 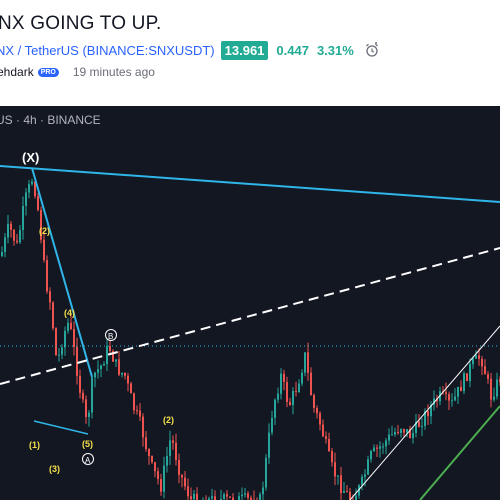 What do you see at coordinates (61, 427) in the screenshot?
I see `trendline-low` at bounding box center [61, 427].